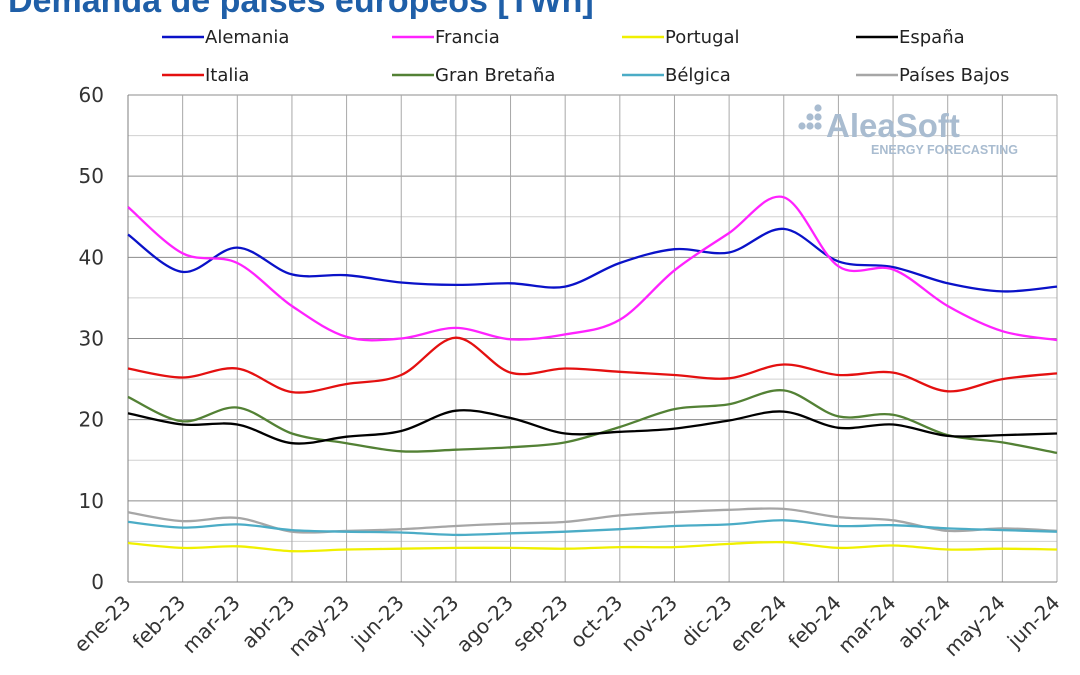 The height and width of the screenshot is (675, 1080). What do you see at coordinates (649, 624) in the screenshot?
I see `x-tick-label: nov-23` at bounding box center [649, 624].